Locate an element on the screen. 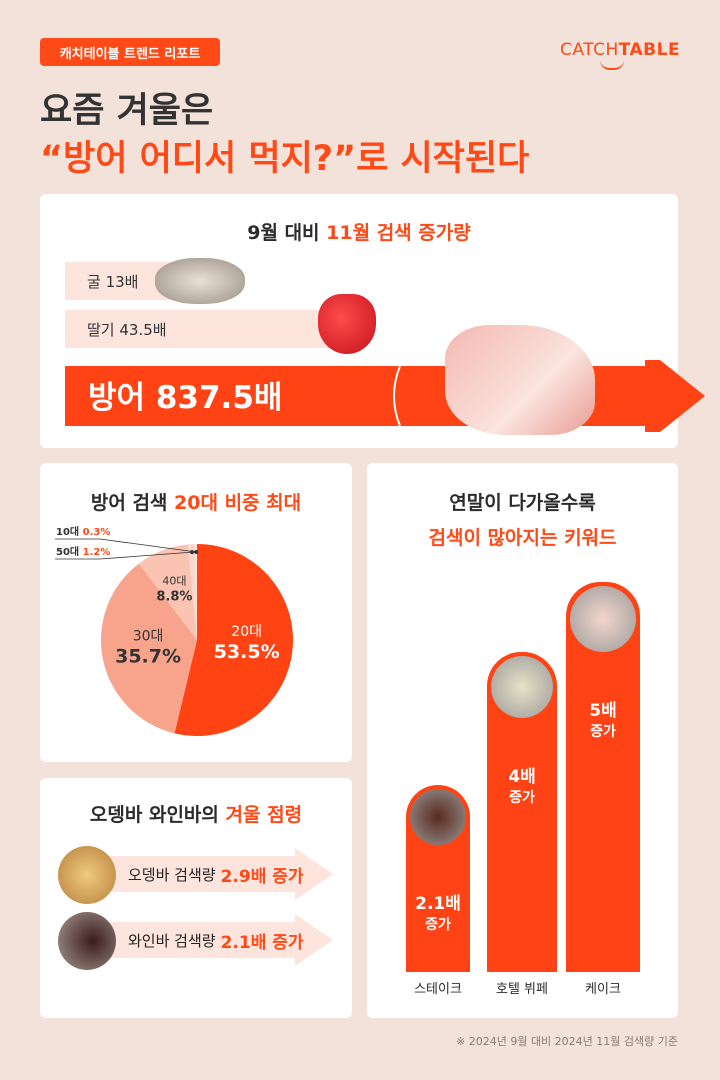 The height and width of the screenshot is (1080, 720). yellowtail-image is located at coordinates (520, 380).